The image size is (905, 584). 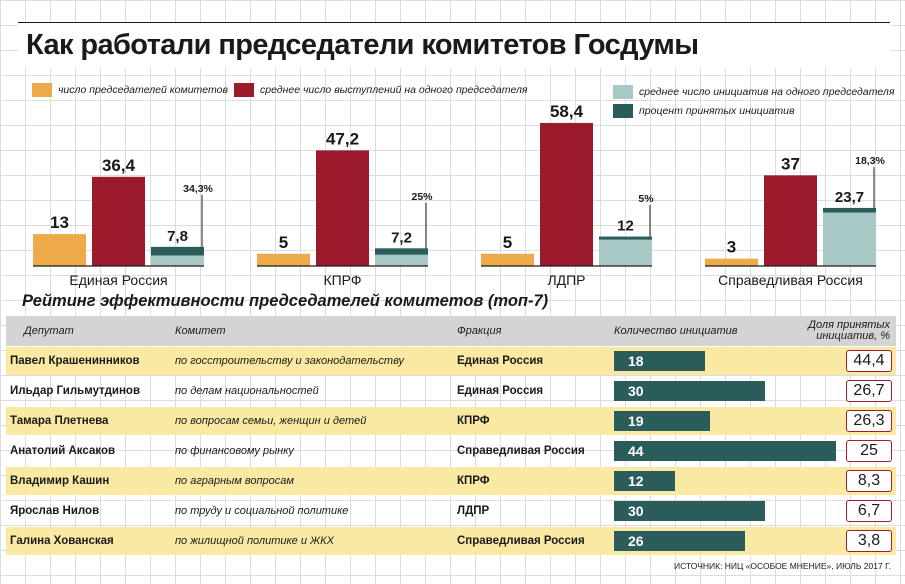 I want to click on share-value: 8,3, so click(x=869, y=481).